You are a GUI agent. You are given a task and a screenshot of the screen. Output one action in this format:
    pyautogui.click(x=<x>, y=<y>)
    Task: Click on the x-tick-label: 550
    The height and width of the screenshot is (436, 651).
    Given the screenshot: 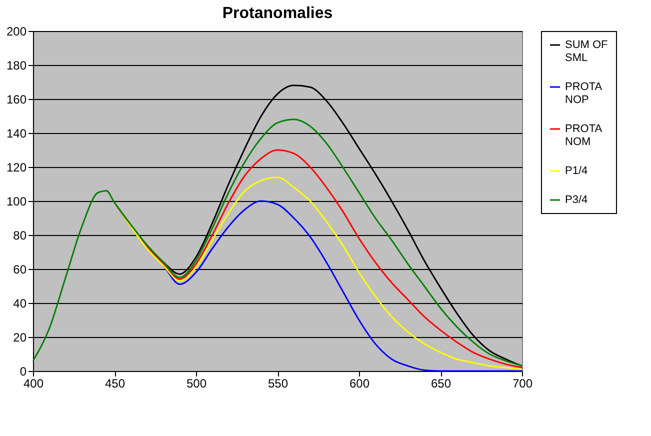 What is the action you would take?
    pyautogui.click(x=278, y=383)
    